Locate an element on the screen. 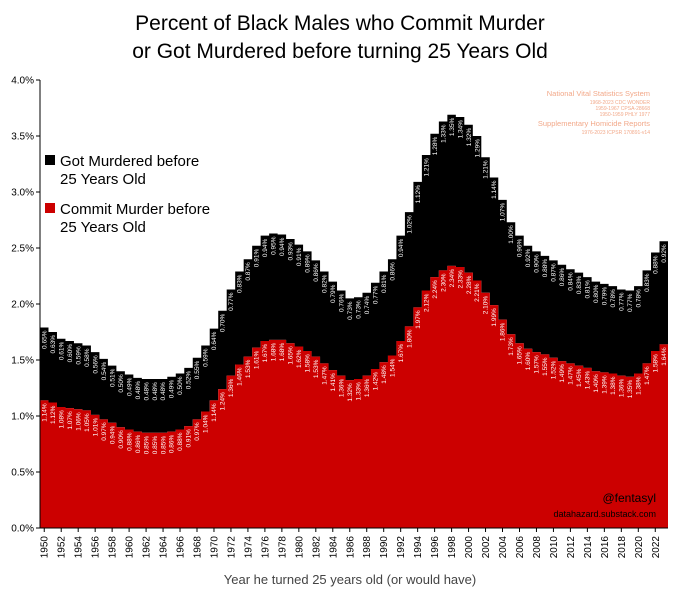 Image resolution: width=680 pixels, height=595 pixels. data-label-commit: 2.12% is located at coordinates (426, 302).